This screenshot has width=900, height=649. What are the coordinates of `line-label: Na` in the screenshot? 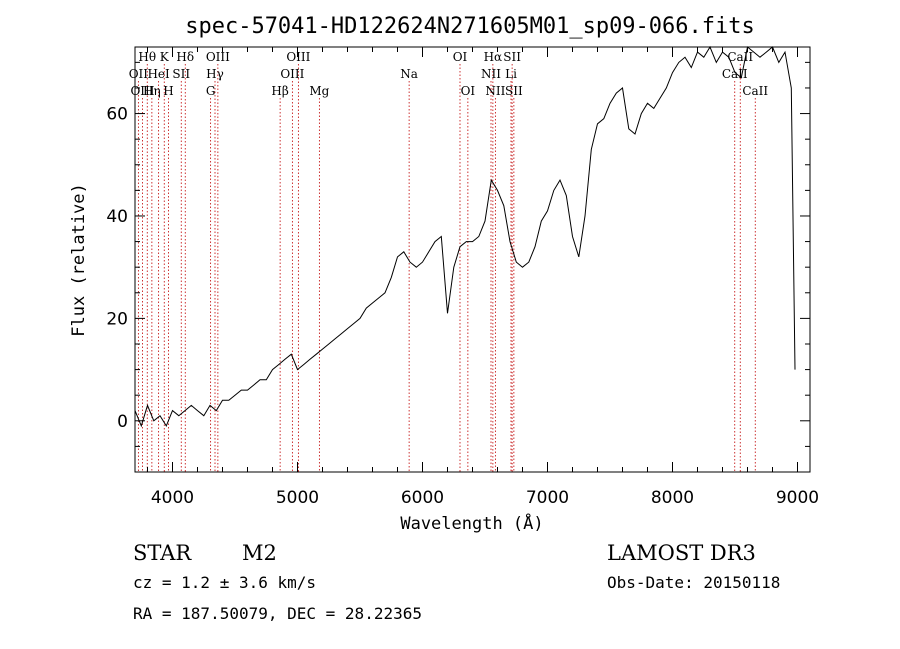 It's located at (409, 74).